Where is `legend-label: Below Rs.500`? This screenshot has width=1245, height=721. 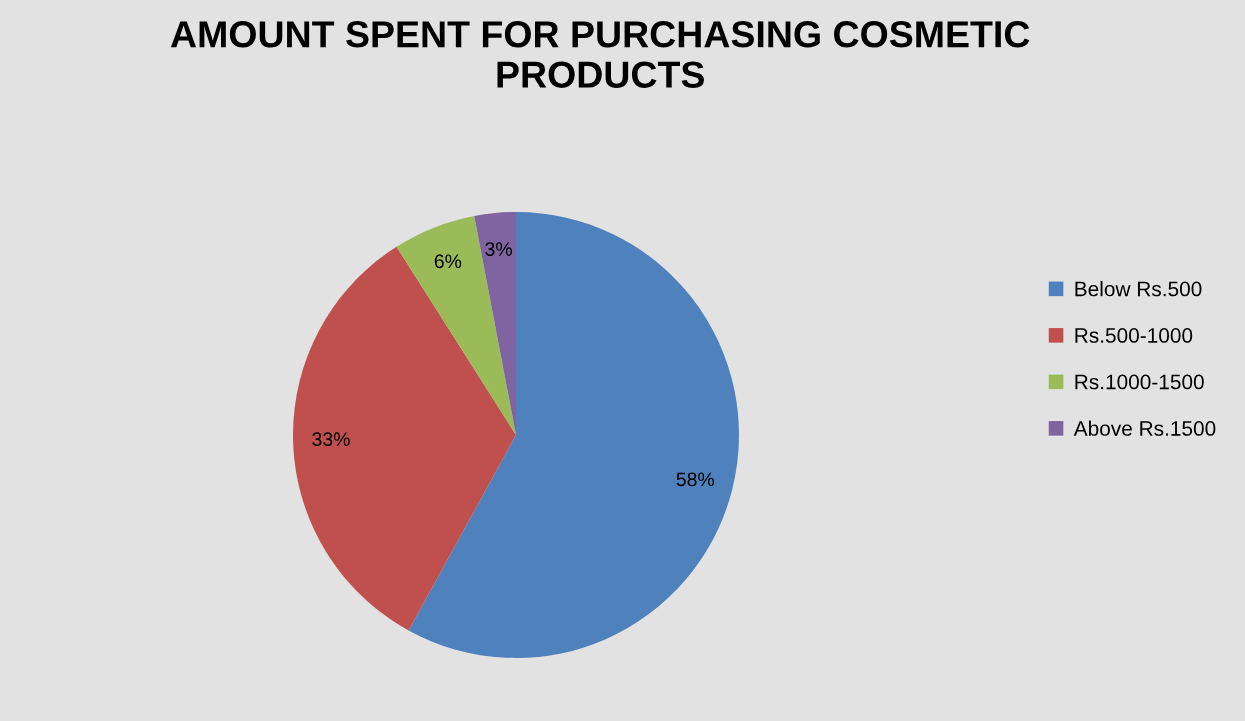 legend-label: Below Rs.500 is located at coordinates (1138, 289).